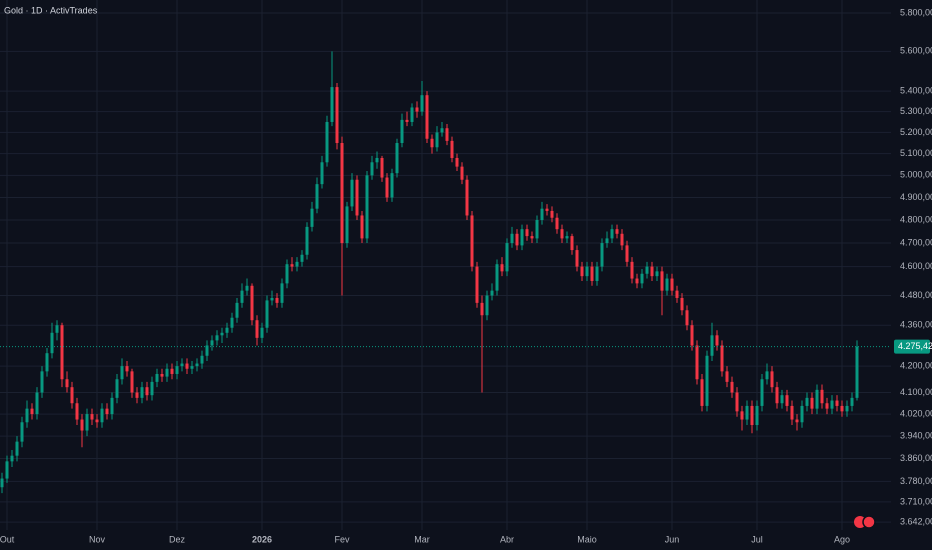 The width and height of the screenshot is (932, 550). I want to click on last-price-label: 4.275,42, so click(915, 346).